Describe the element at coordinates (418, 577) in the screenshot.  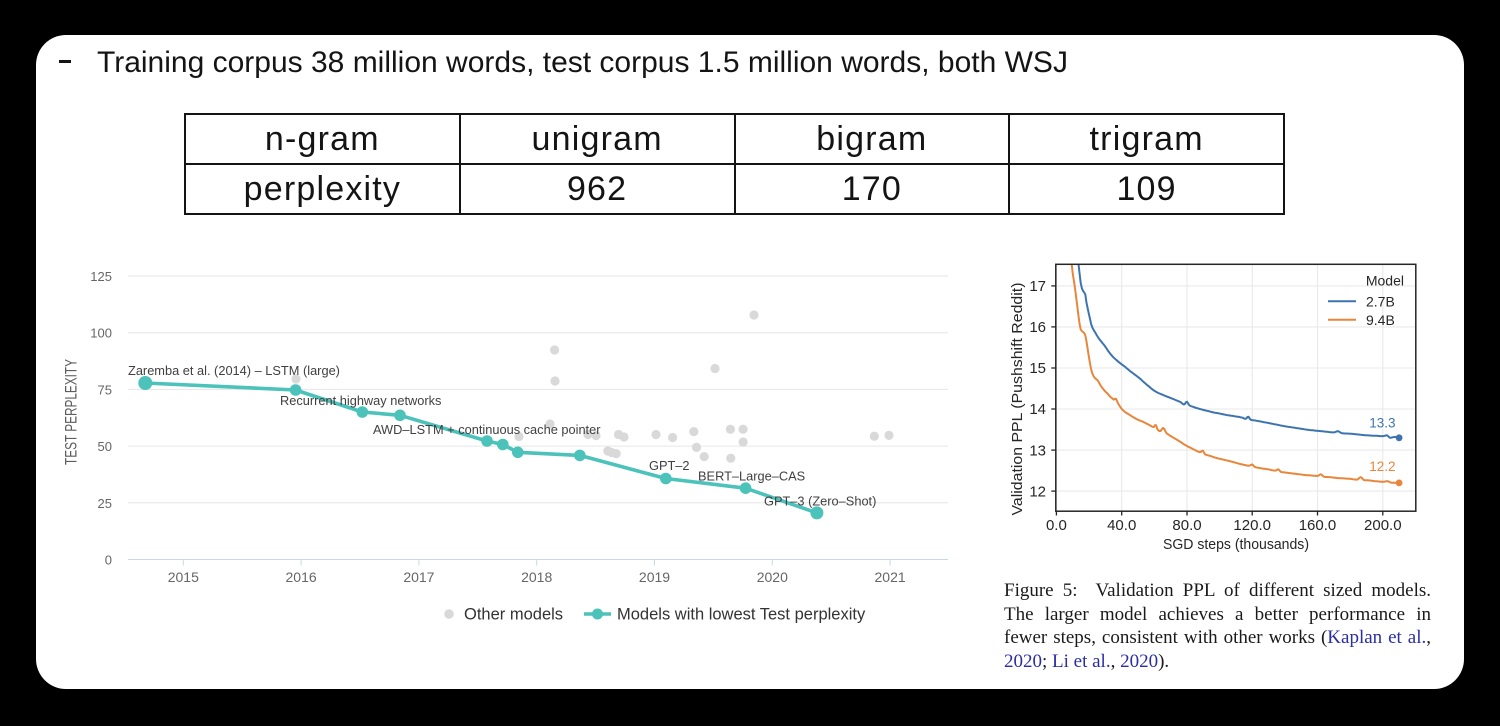
I see `svg-text: 2017` at that location.